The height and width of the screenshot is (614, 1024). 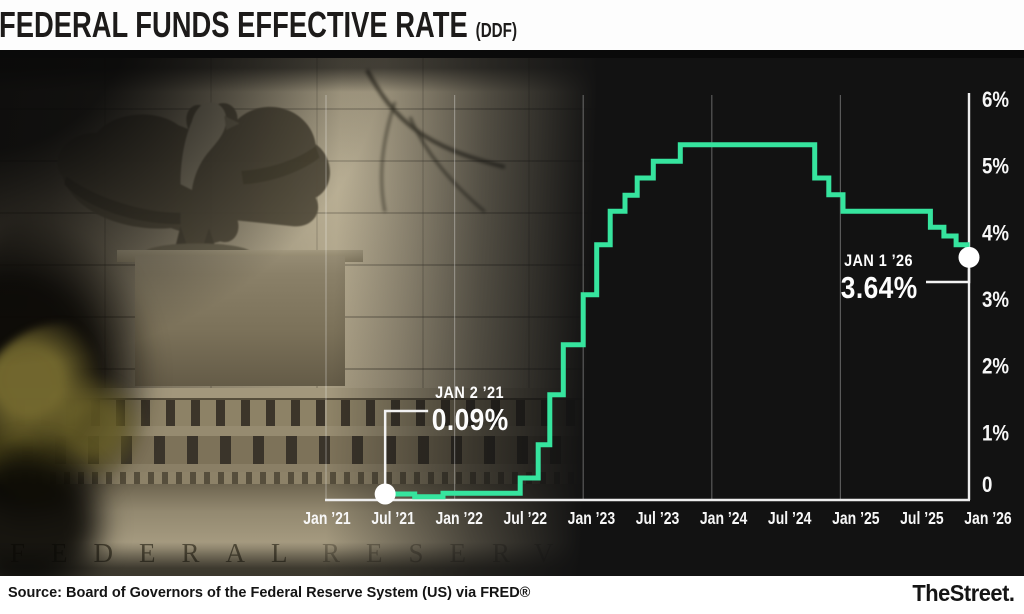 I want to click on header-divider, so click(x=512, y=54).